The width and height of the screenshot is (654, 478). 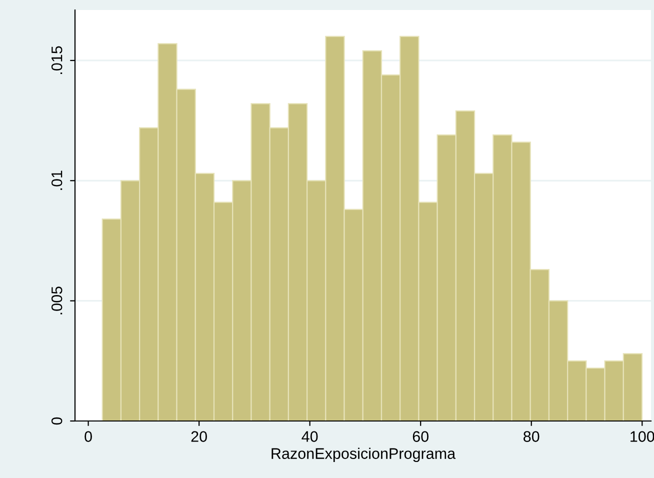 I want to click on y-tick-label: 0, so click(x=56, y=421).